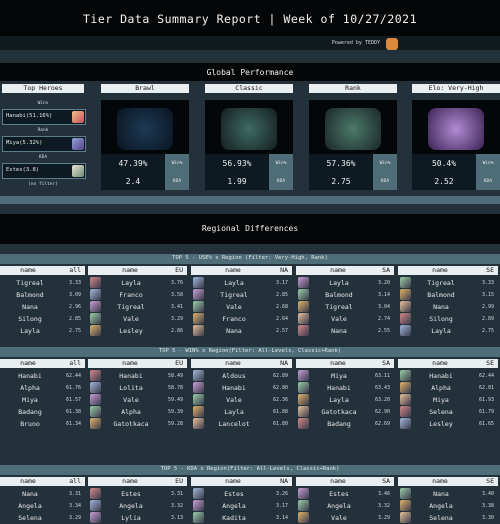 This screenshot has width=500, height=524. I want to click on hero-name: Lancelot, so click(234, 424).